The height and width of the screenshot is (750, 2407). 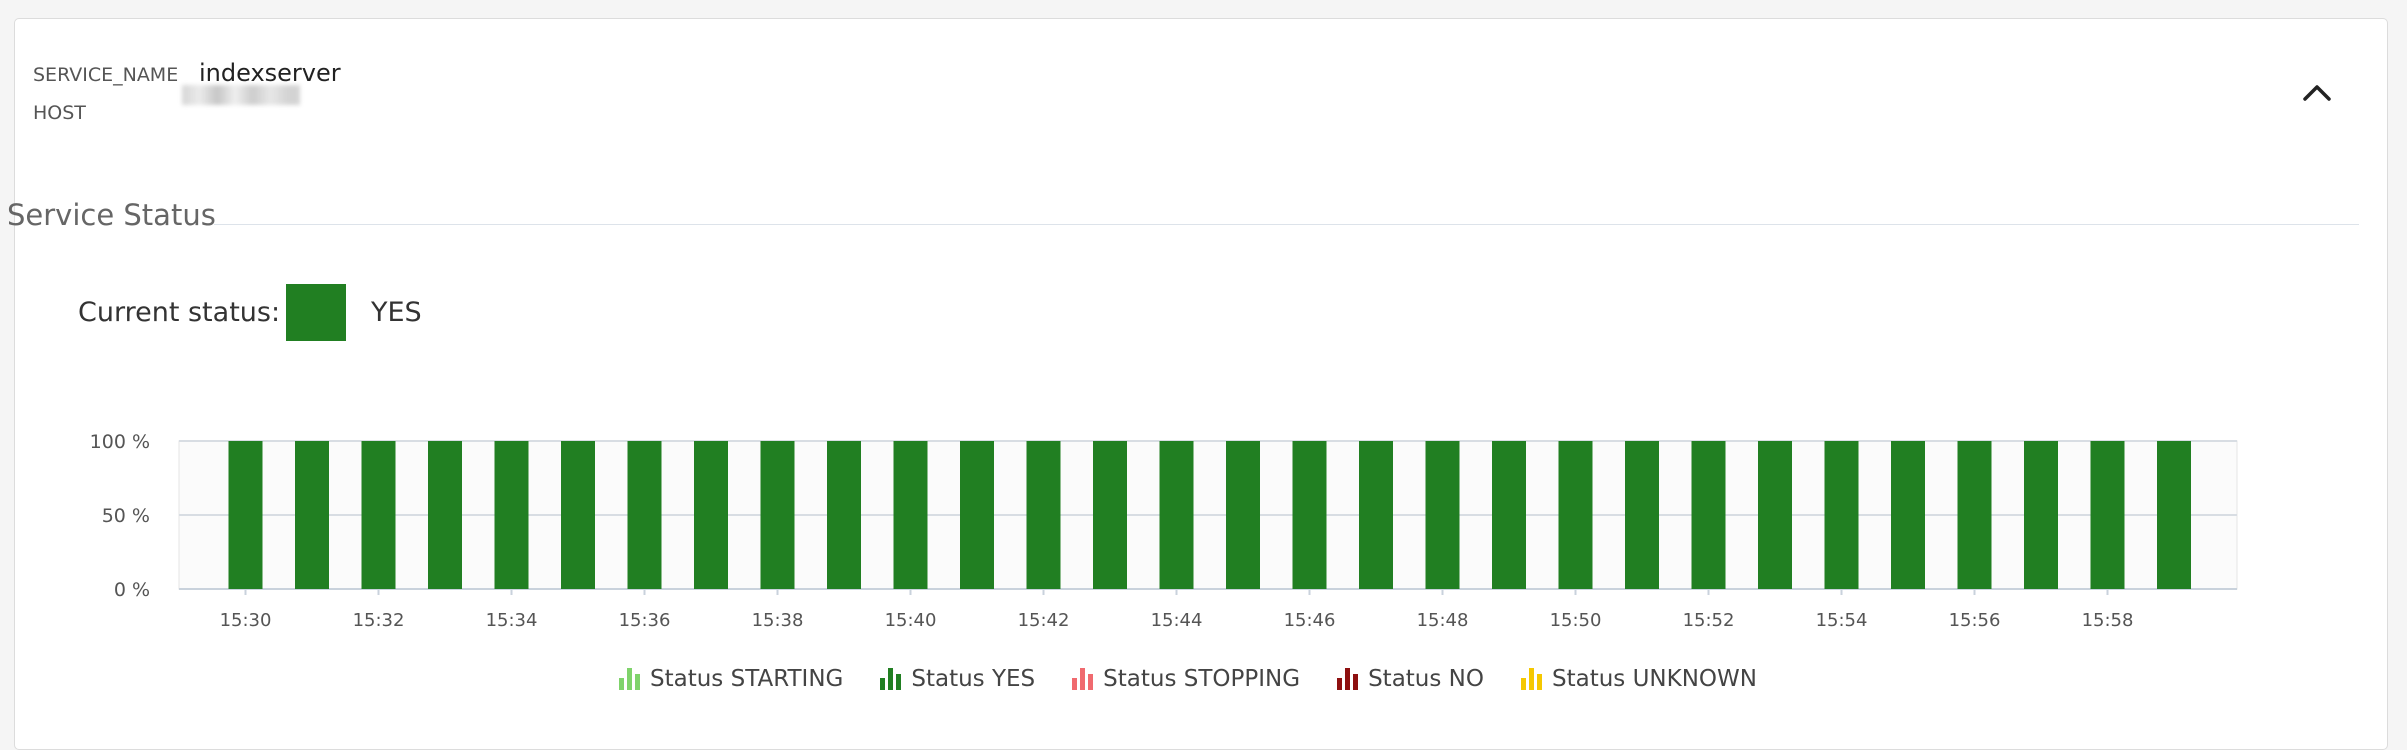 I want to click on x-tick-label: 15:54, so click(x=1842, y=620).